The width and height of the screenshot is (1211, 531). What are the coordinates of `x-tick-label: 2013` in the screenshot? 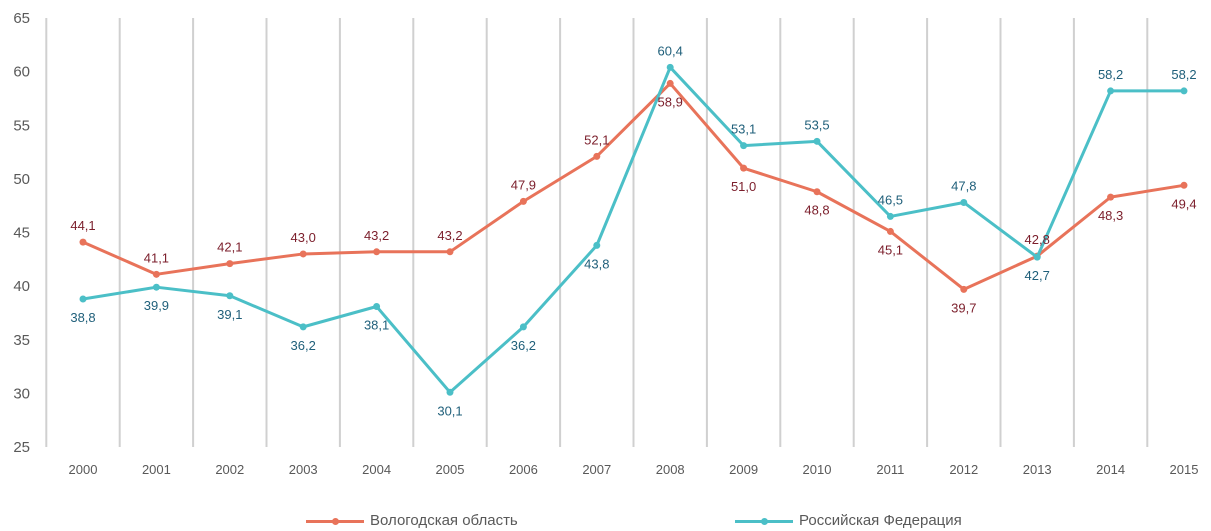 It's located at (1037, 469).